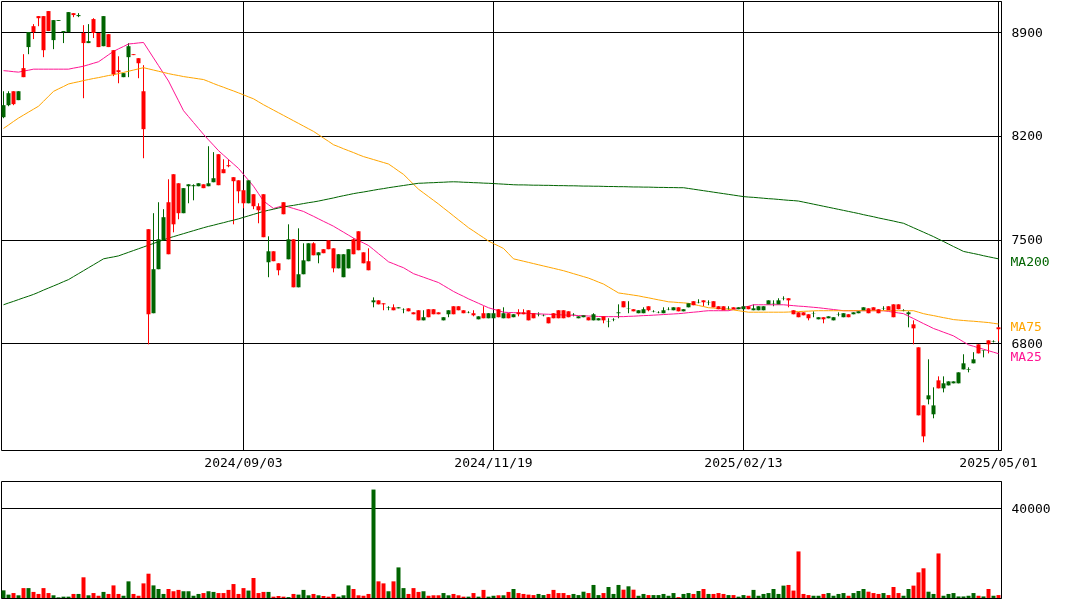 Image resolution: width=1065 pixels, height=600 pixels. I want to click on y-tick-label: 6800, so click(1027, 343).